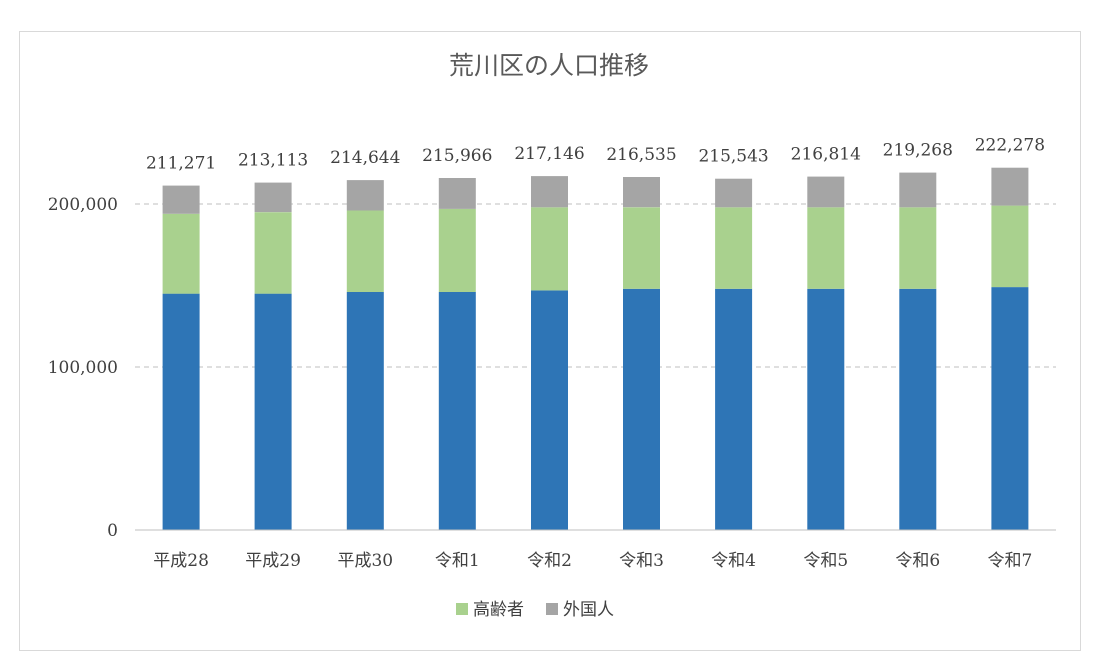 The width and height of the screenshot is (1100, 668). Describe the element at coordinates (457, 561) in the screenshot. I see `x-tick-label: 令和1` at that location.